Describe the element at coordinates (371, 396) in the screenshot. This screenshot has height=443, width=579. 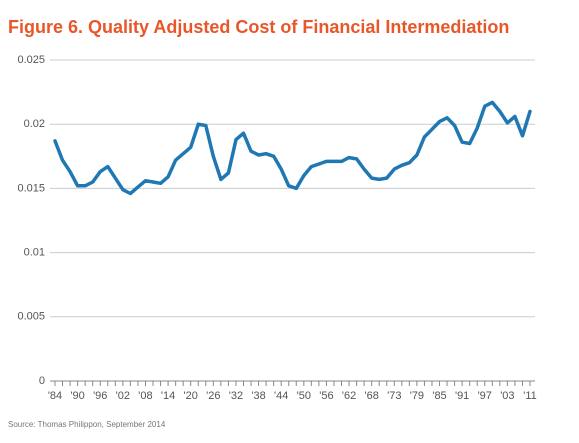
I see `x-tick-label: '68` at that location.